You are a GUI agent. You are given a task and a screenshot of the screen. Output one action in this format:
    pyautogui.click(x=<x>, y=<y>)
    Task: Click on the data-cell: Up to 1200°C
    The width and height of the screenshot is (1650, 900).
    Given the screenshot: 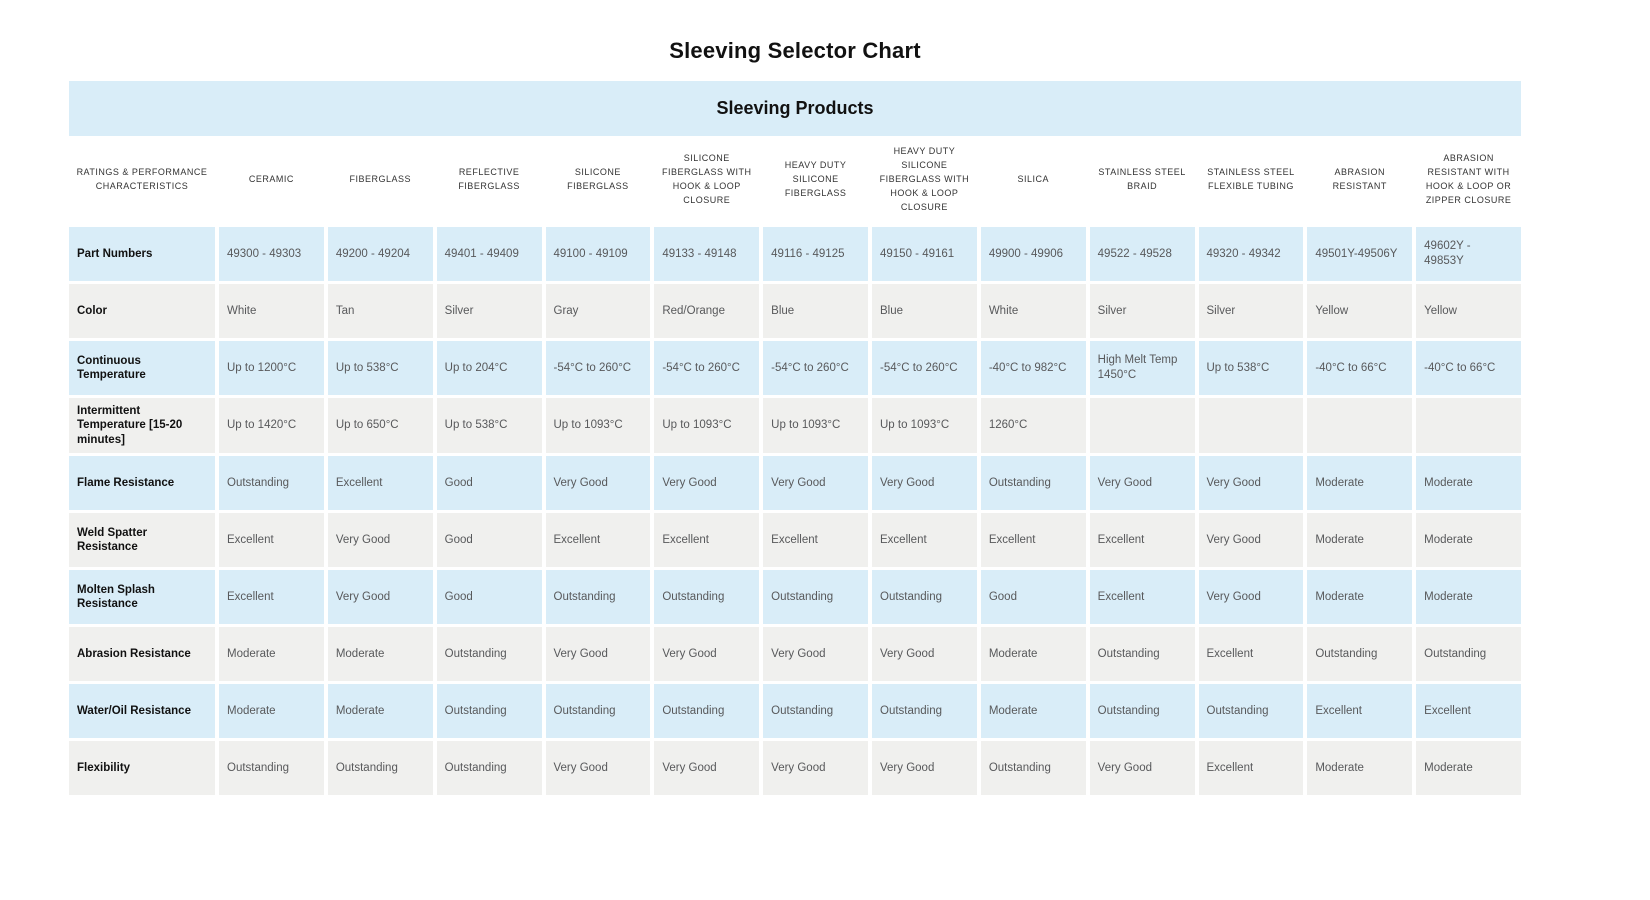 What is the action you would take?
    pyautogui.click(x=271, y=368)
    